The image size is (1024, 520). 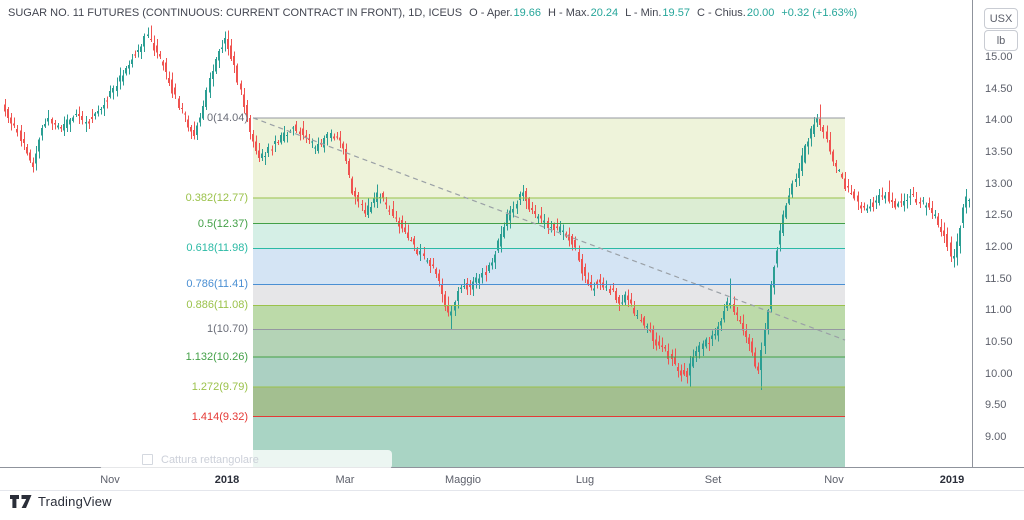 What do you see at coordinates (999, 120) in the screenshot?
I see `price-tick: 14.00` at bounding box center [999, 120].